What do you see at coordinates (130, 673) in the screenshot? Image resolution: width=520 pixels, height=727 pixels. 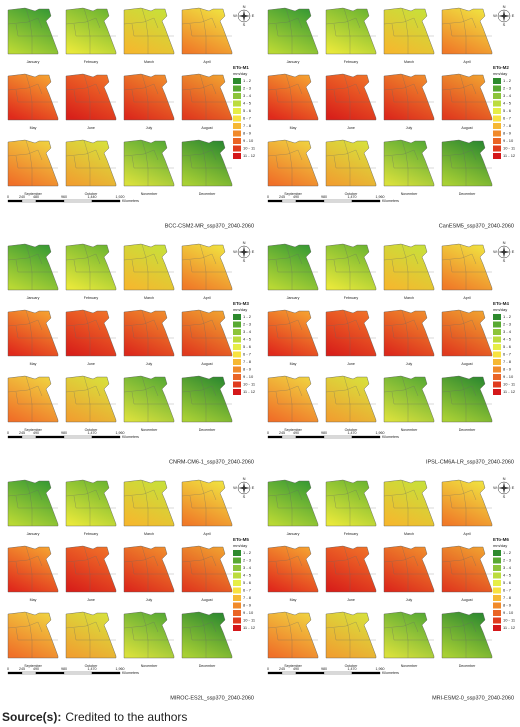 I see `scale-unit: Kilometers` at bounding box center [130, 673].